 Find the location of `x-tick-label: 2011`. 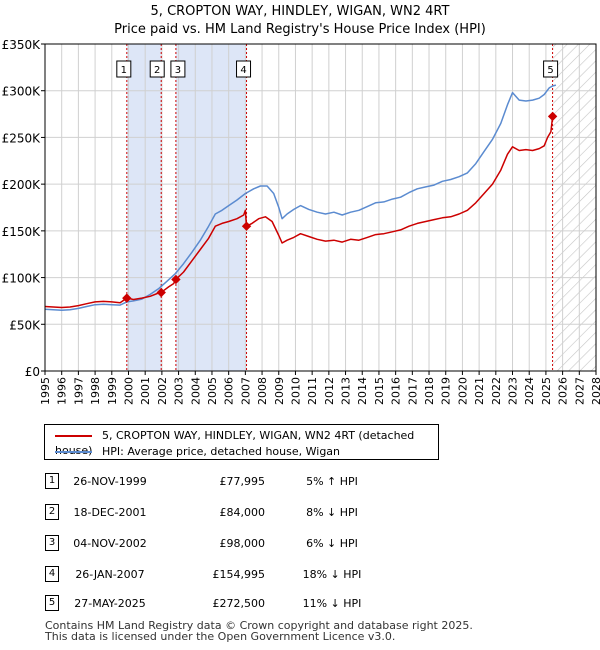

x-tick-label: 2011 is located at coordinates (312, 391).